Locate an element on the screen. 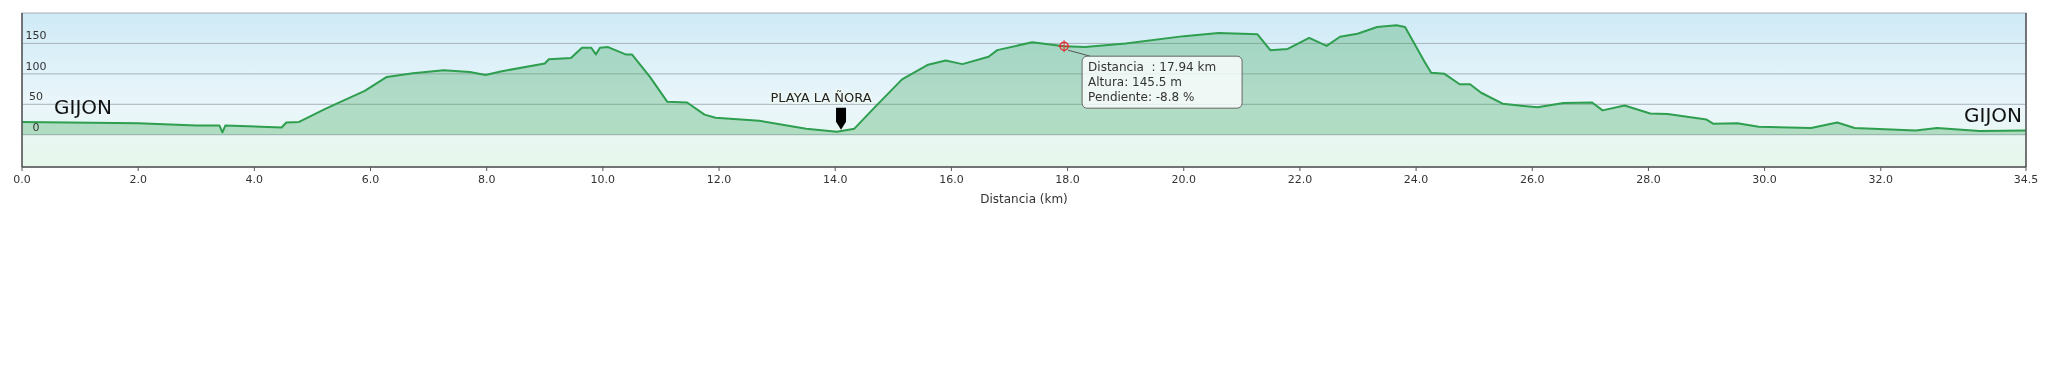 The image size is (2048, 377). x-tick-label: 14.0 is located at coordinates (835, 179).